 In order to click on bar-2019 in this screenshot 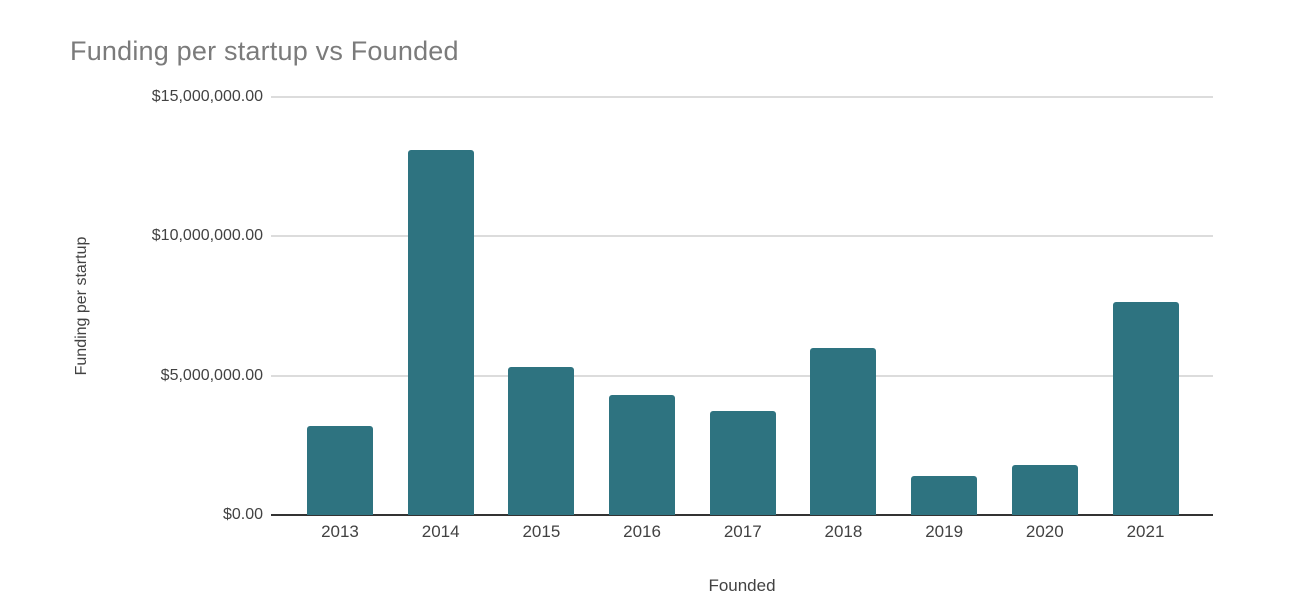, I will do `click(944, 495)`.